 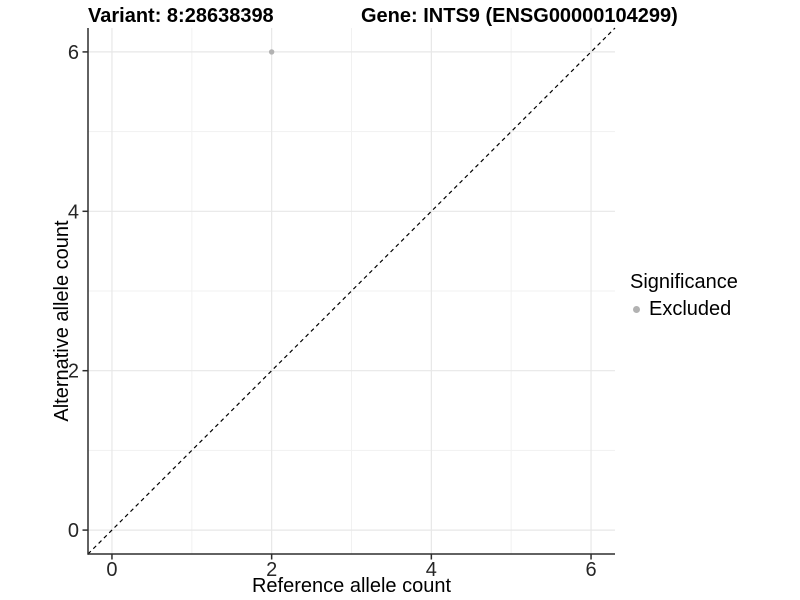 What do you see at coordinates (590, 570) in the screenshot?
I see `x-tick-label: 6` at bounding box center [590, 570].